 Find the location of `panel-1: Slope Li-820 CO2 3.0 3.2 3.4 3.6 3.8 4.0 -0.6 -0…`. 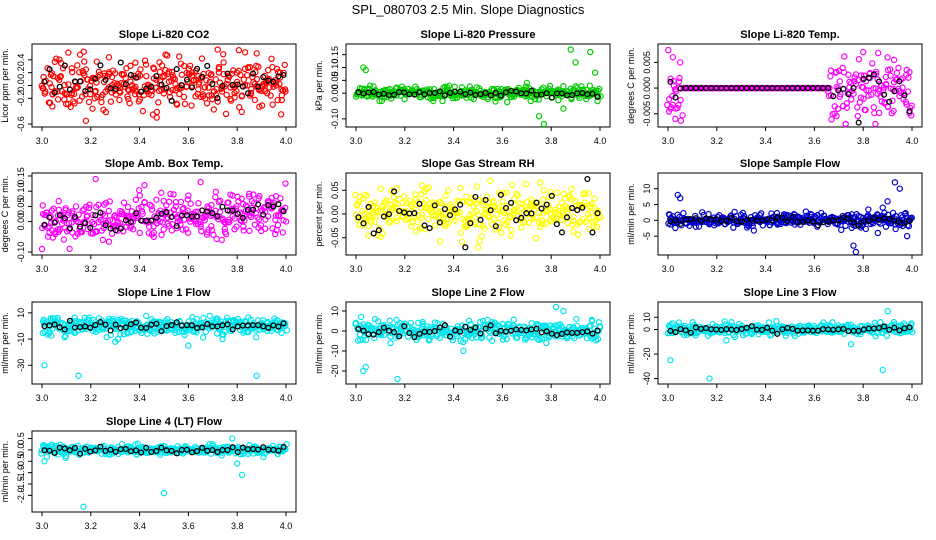

panel-1: Slope Li-820 CO2 3.0 3.2 3.4 3.6 3.8 4.0 -0.6 -0… is located at coordinates (148, 87).